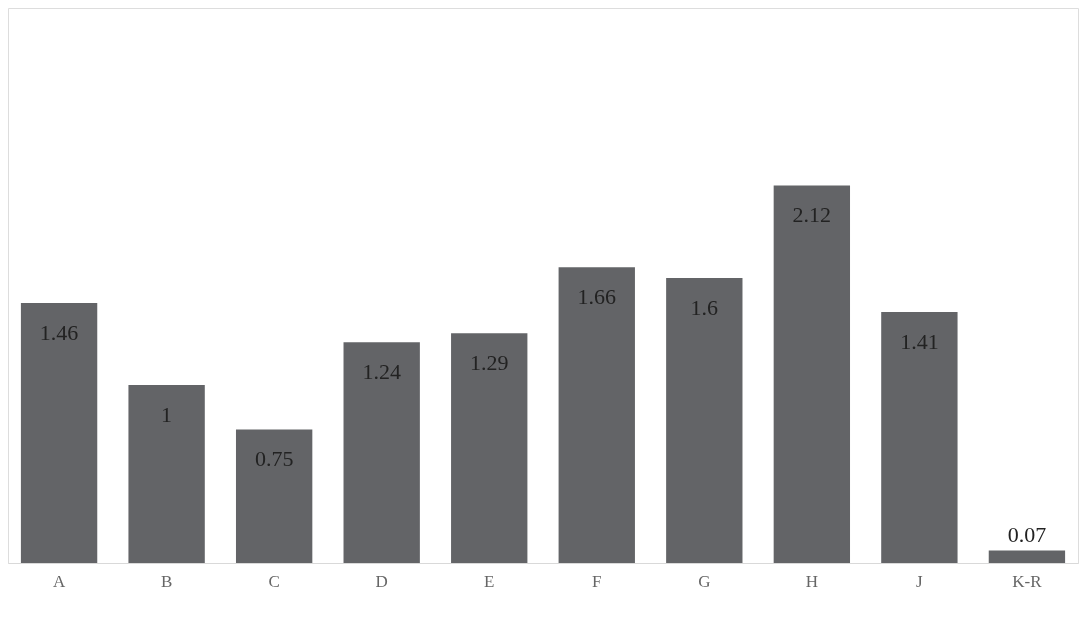 The image size is (1088, 617). I want to click on data-label: 1.46, so click(59, 332).